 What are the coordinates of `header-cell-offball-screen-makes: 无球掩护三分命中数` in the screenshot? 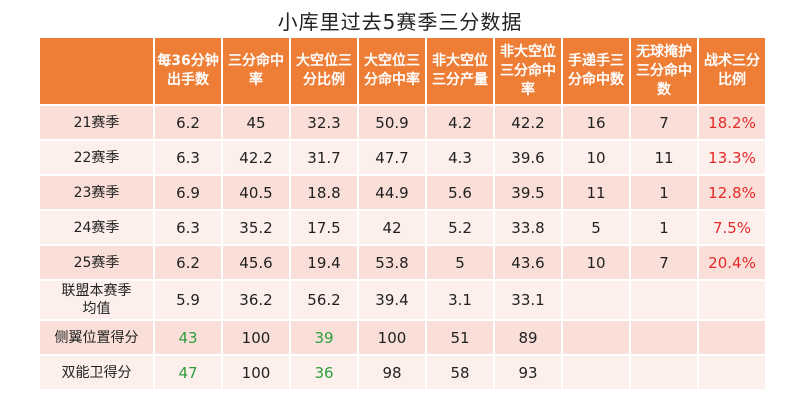 It's located at (664, 71).